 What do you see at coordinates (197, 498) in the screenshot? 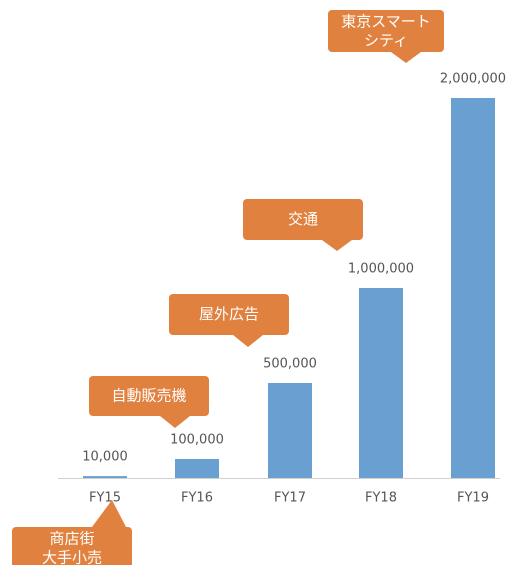
I see `x-tick-label: FY16` at bounding box center [197, 498].